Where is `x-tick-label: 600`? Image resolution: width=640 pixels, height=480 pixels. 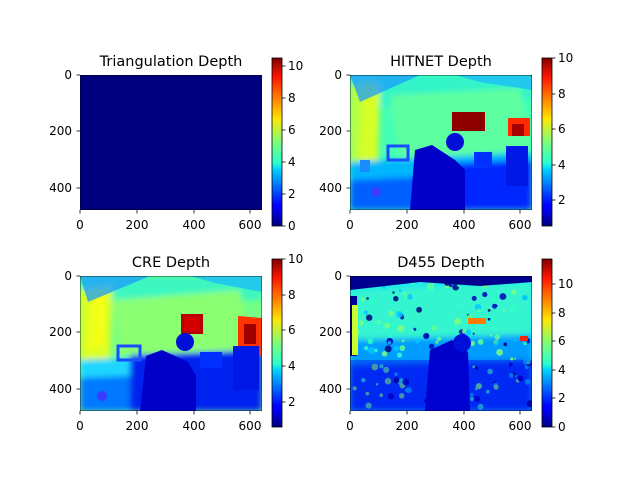
x-tick-label: 600 is located at coordinates (250, 426).